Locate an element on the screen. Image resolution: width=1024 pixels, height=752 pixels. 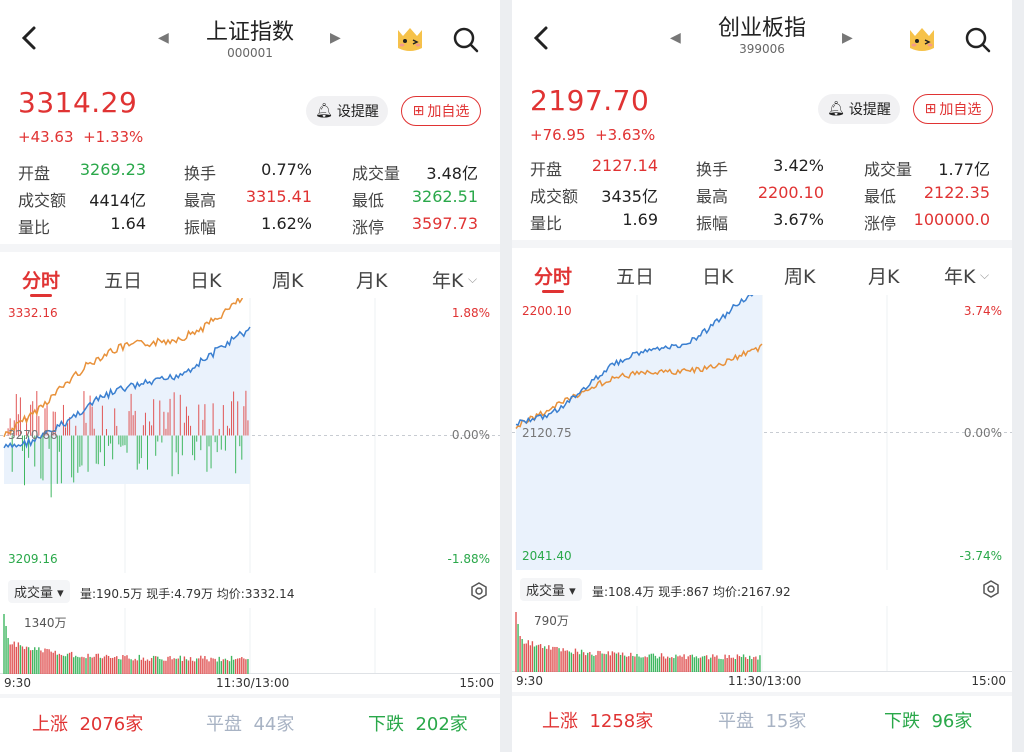
time-mid: 11:30/13:00 is located at coordinates (765, 681).